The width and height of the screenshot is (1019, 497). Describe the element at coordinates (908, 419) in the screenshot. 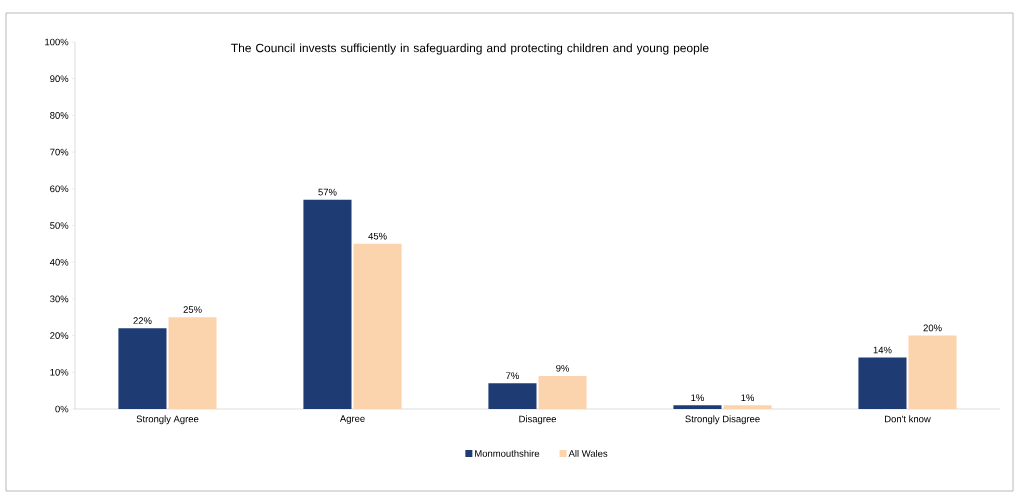

I see `x-tick-label: Don't know` at that location.